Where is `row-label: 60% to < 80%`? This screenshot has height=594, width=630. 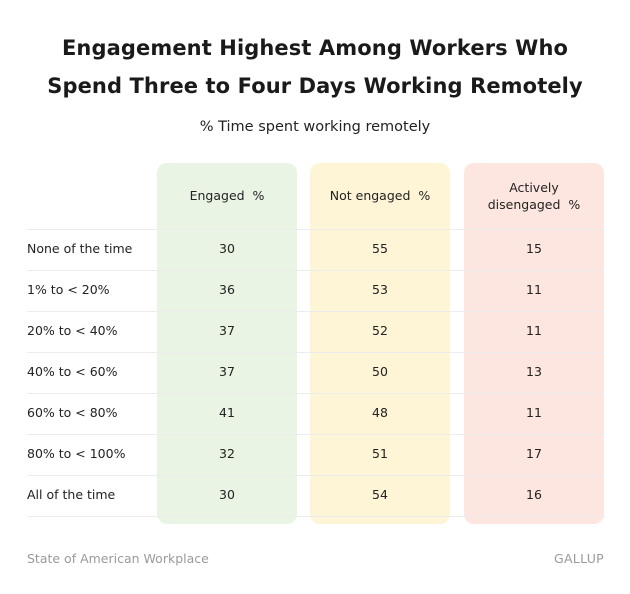
row-label: 60% to < 80% is located at coordinates (72, 412).